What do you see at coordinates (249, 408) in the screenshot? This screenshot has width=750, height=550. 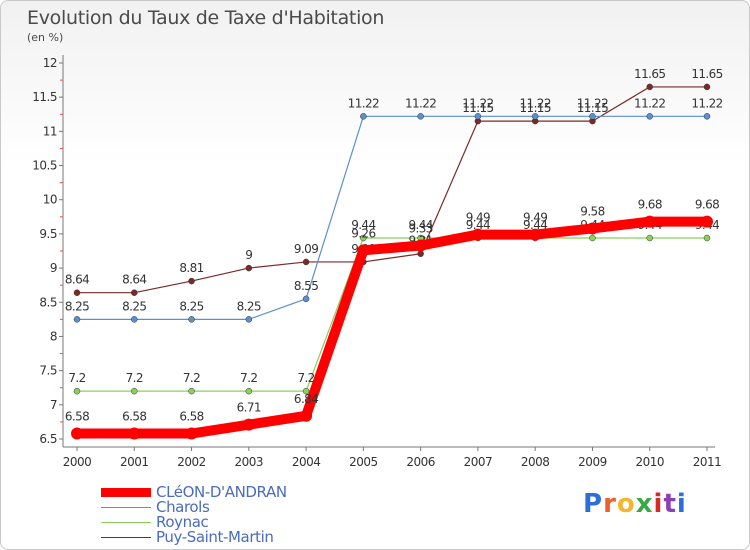 I see `data-label: 6.71` at bounding box center [249, 408].